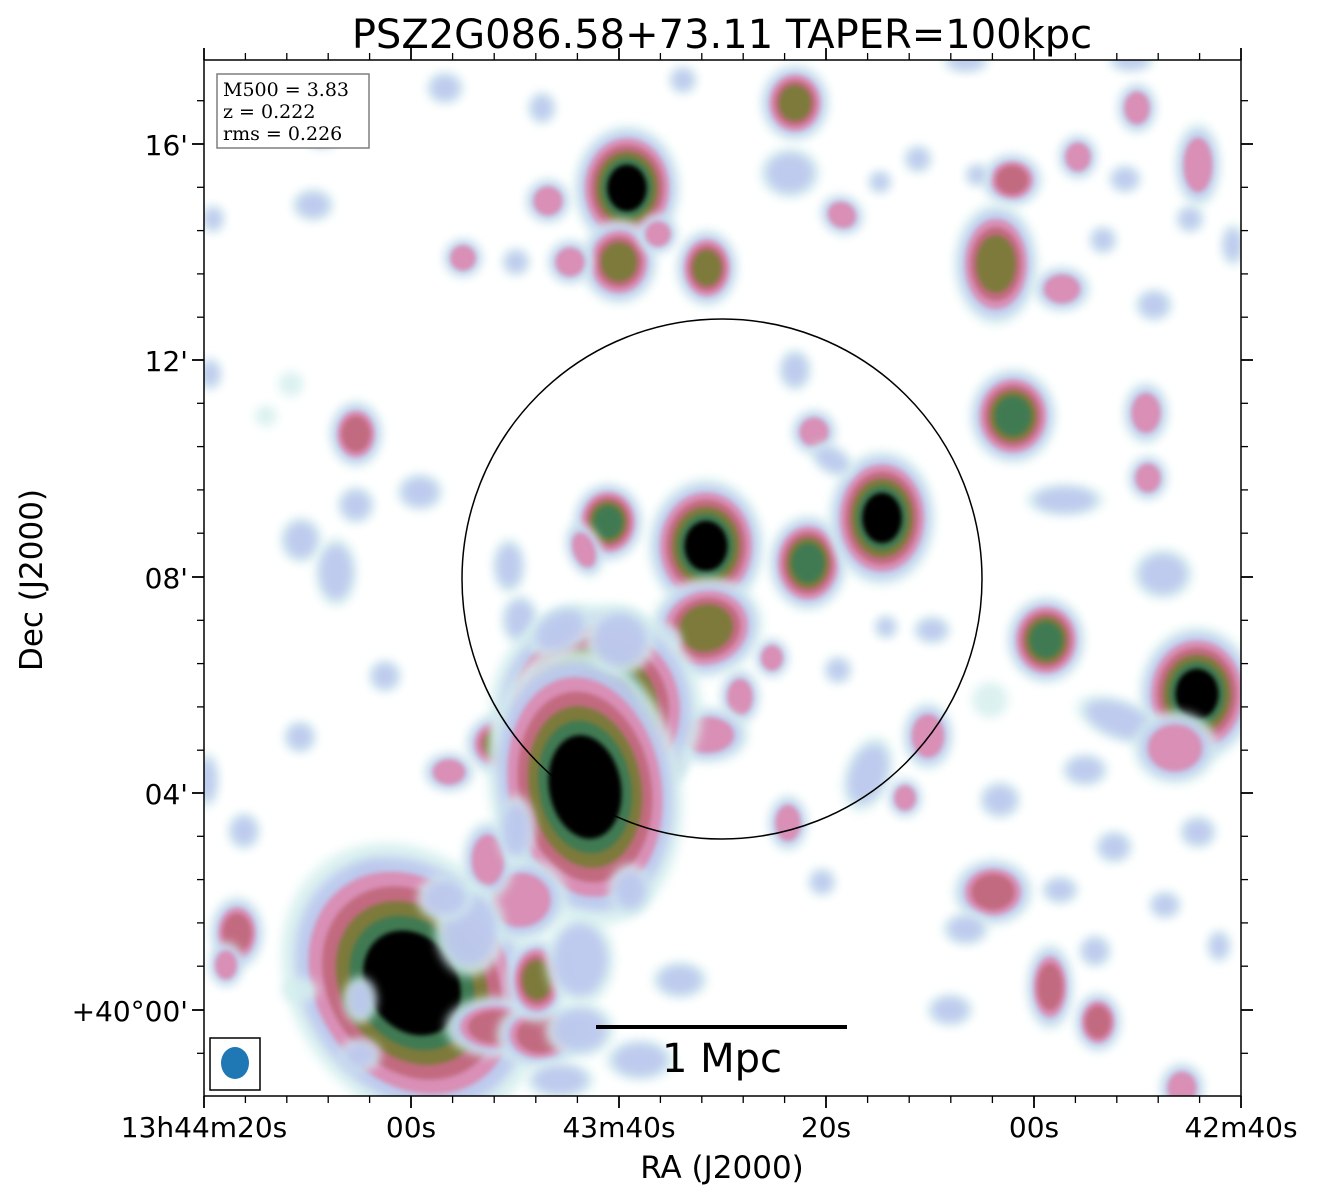 This screenshot has width=1321, height=1200. I want to click on scale-bar-label: 1 Mpc, so click(722, 1059).